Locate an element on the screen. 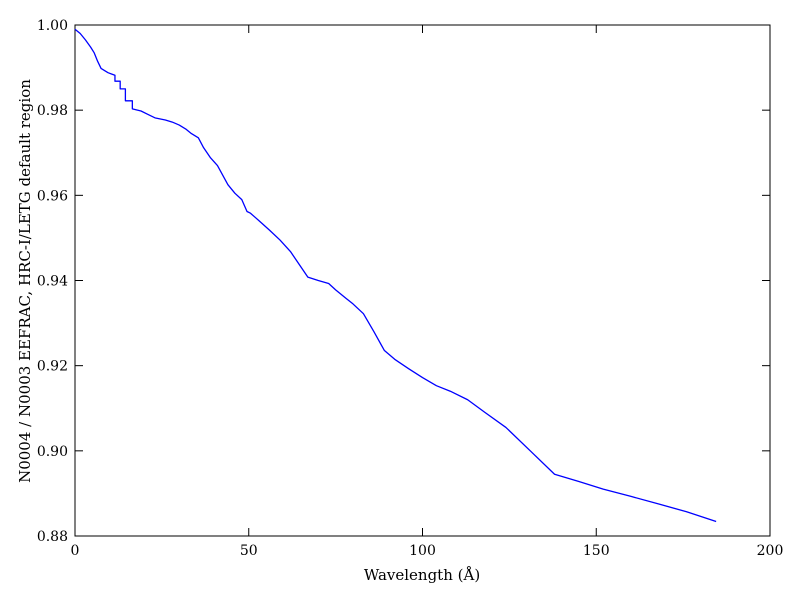  y-tick-label: 0.92 is located at coordinates (52, 367).